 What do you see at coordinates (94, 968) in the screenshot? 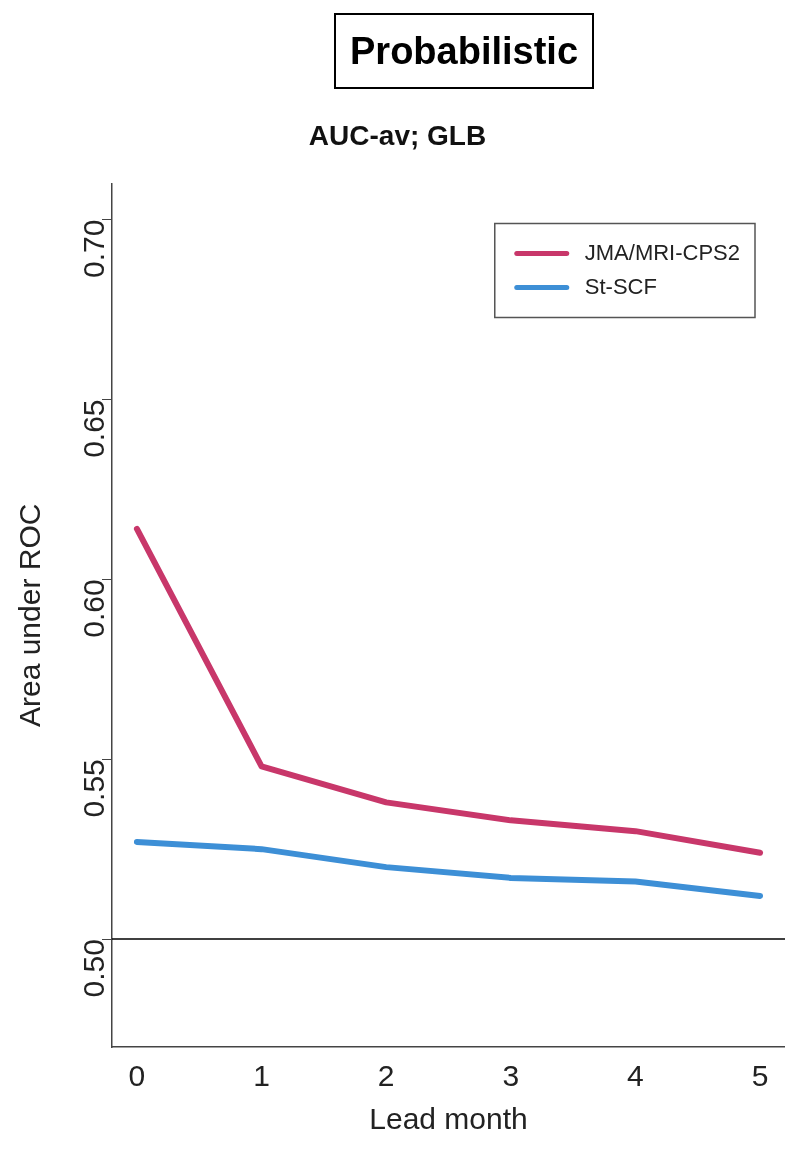
I see `y-tick-label: 0.50` at bounding box center [94, 968].